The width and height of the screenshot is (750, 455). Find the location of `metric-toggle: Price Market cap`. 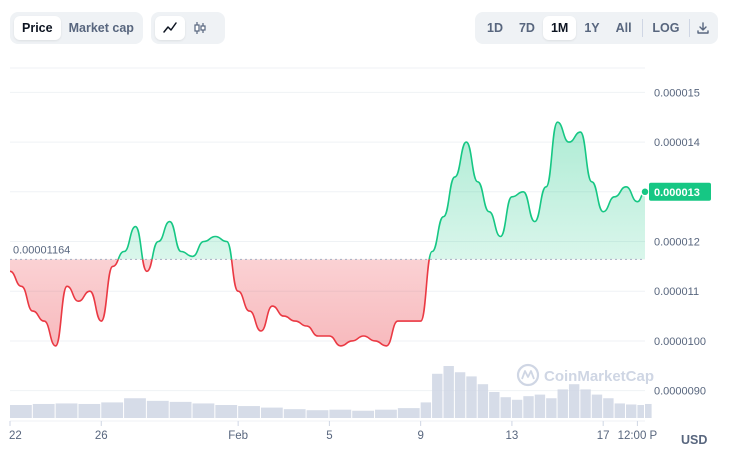

metric-toggle: Price Market cap is located at coordinates (76, 28).